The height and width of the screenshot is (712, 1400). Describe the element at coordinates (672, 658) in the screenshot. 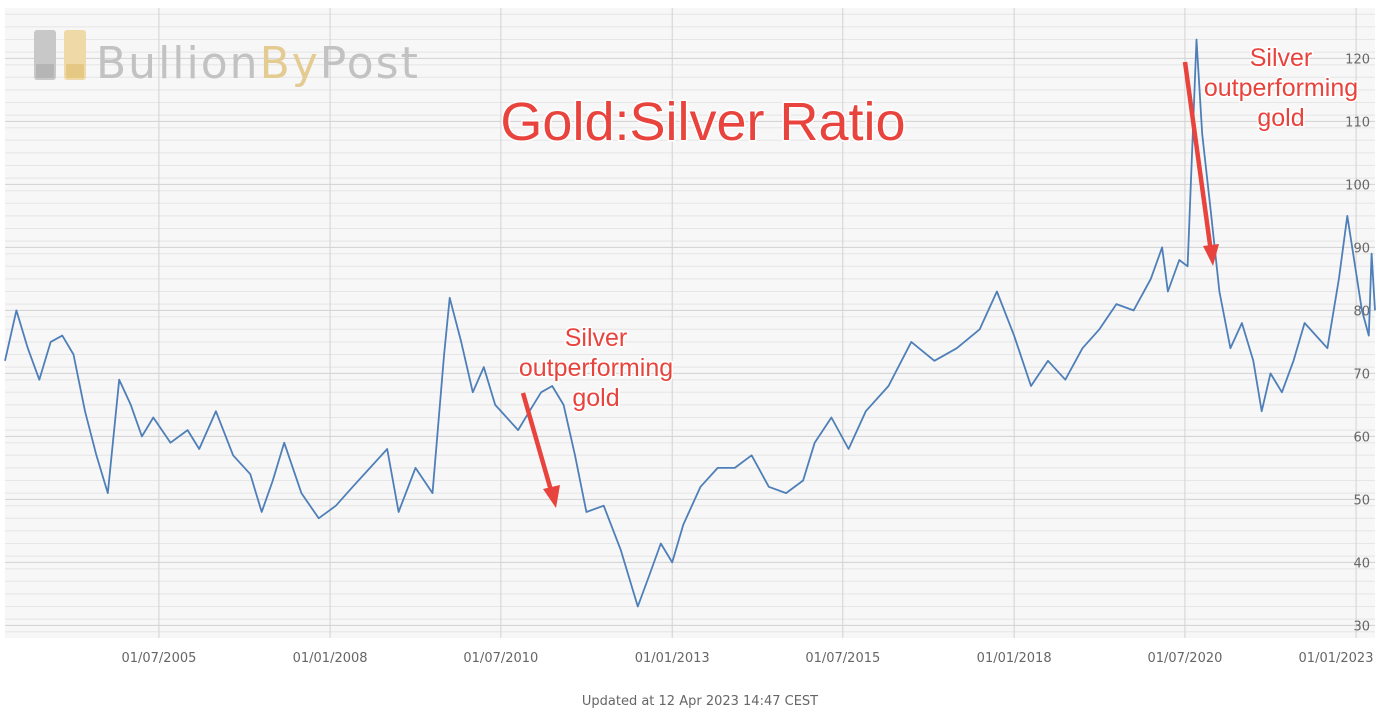

I see `x-tick-label: 01/01/2013` at that location.